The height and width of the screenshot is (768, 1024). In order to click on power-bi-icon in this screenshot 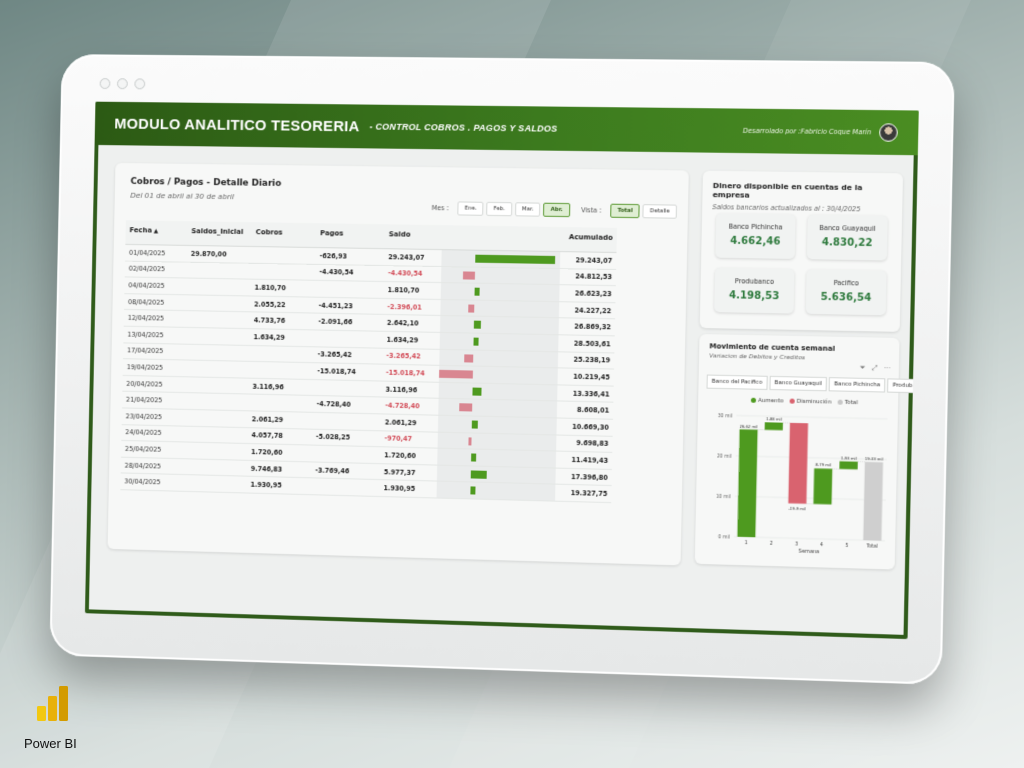, I will do `click(52, 703)`.